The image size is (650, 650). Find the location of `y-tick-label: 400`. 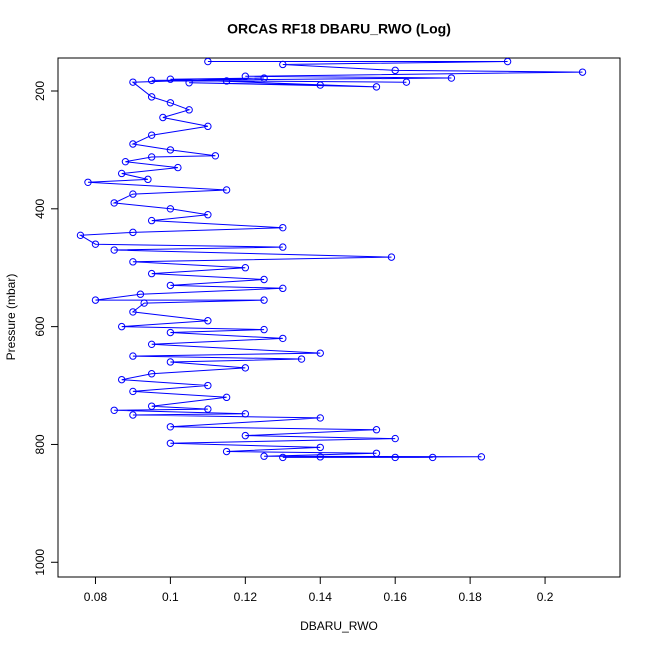

y-tick-label: 400 is located at coordinates (40, 208).